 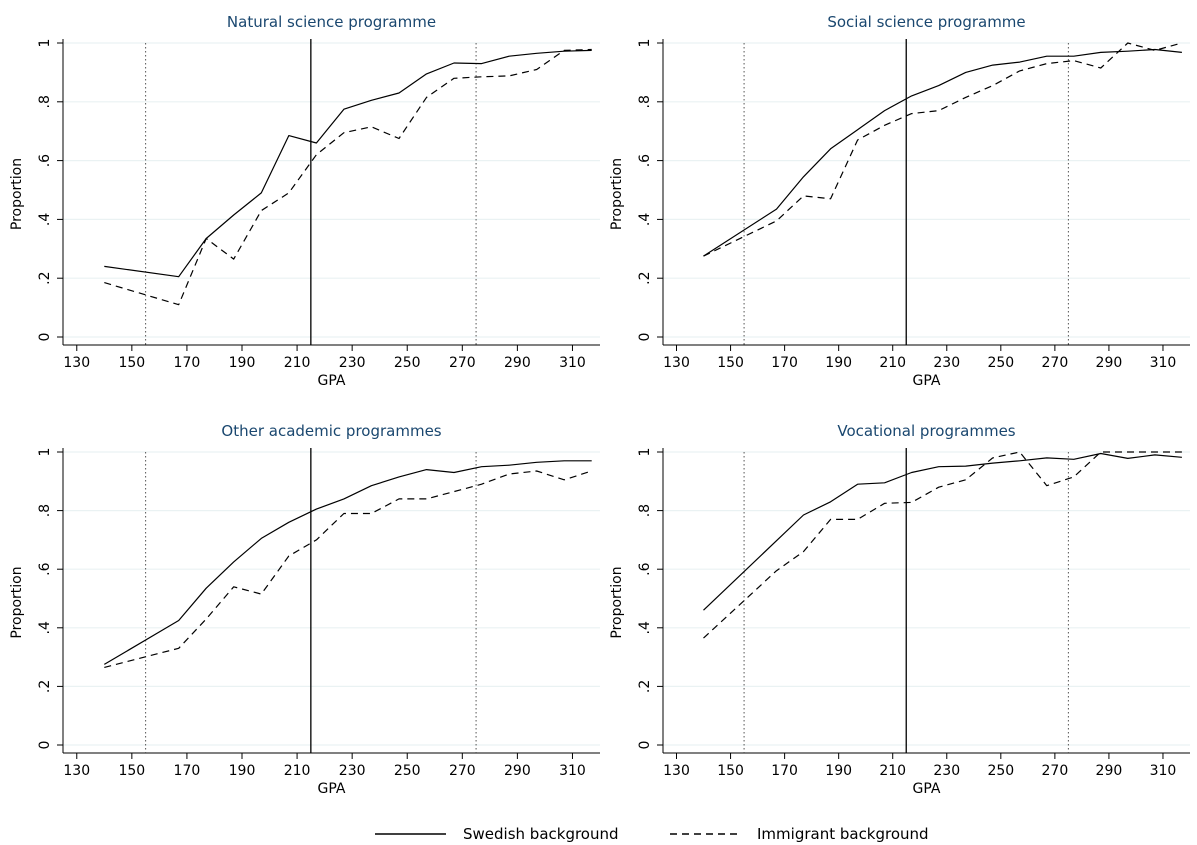 What do you see at coordinates (331, 22) in the screenshot?
I see `panel-title: Natural science programme` at bounding box center [331, 22].